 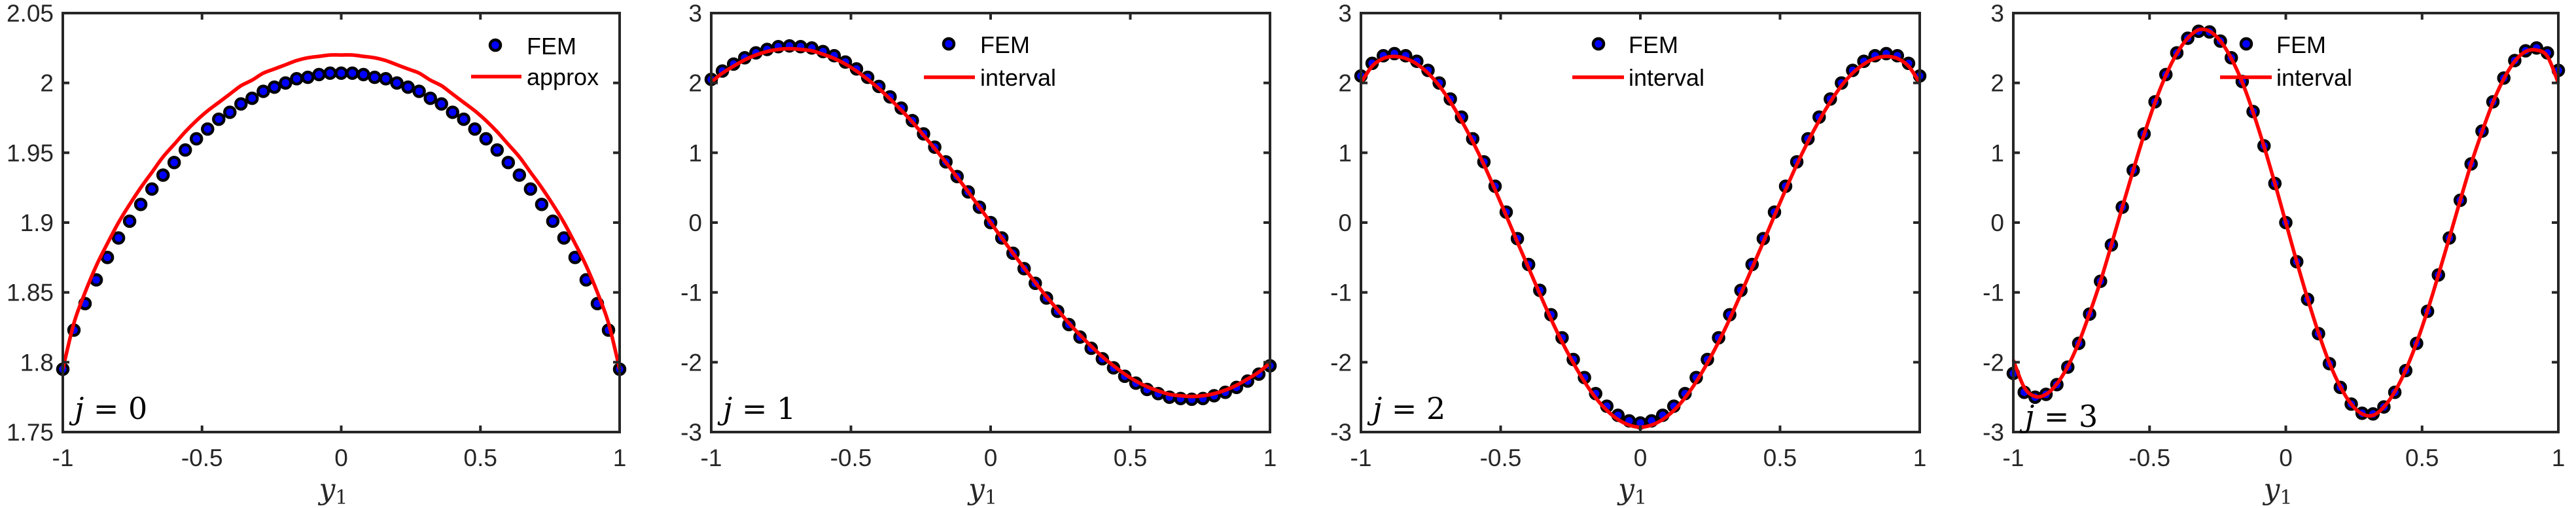 I want to click on legend-label-approx: approx, so click(x=563, y=77).